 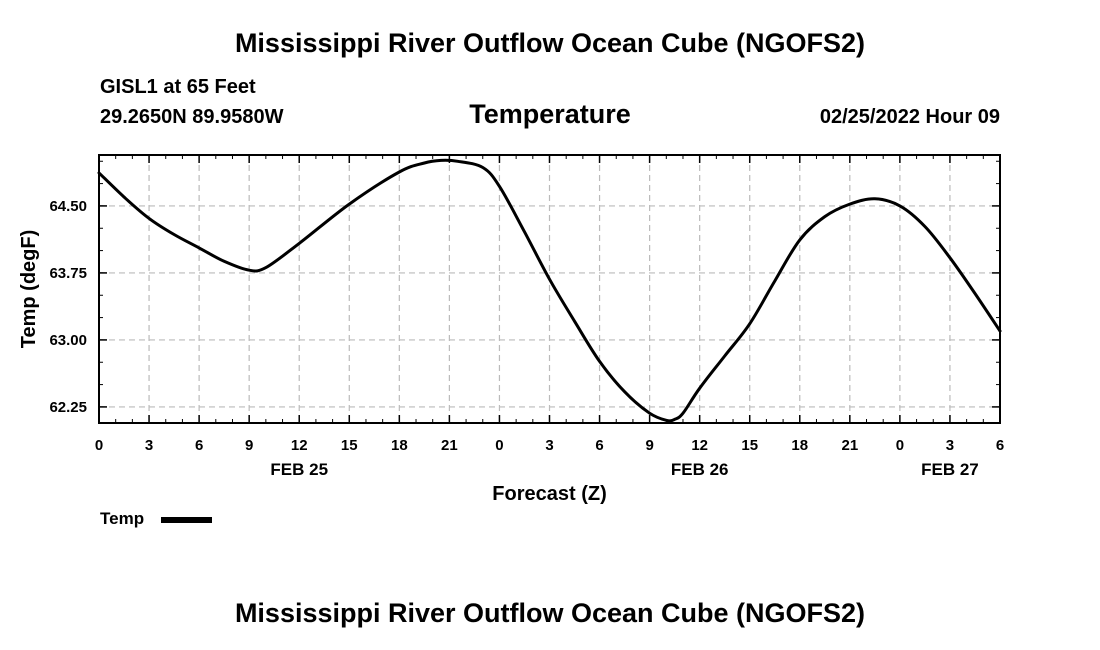 I want to click on date-label: FEB 25, so click(x=299, y=469).